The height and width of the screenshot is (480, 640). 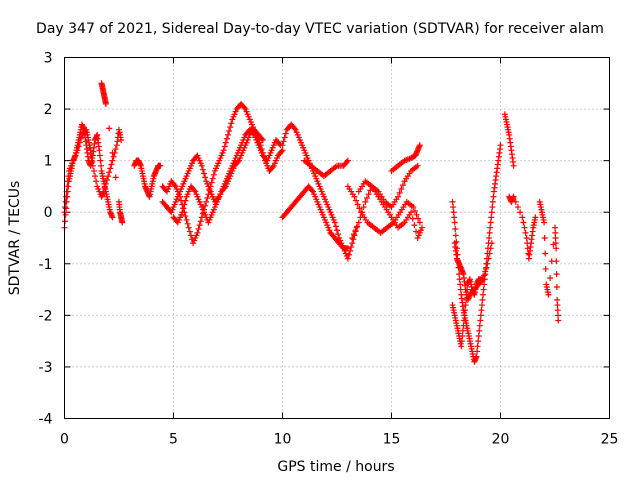 What do you see at coordinates (610, 440) in the screenshot?
I see `x-tick-label: 25` at bounding box center [610, 440].